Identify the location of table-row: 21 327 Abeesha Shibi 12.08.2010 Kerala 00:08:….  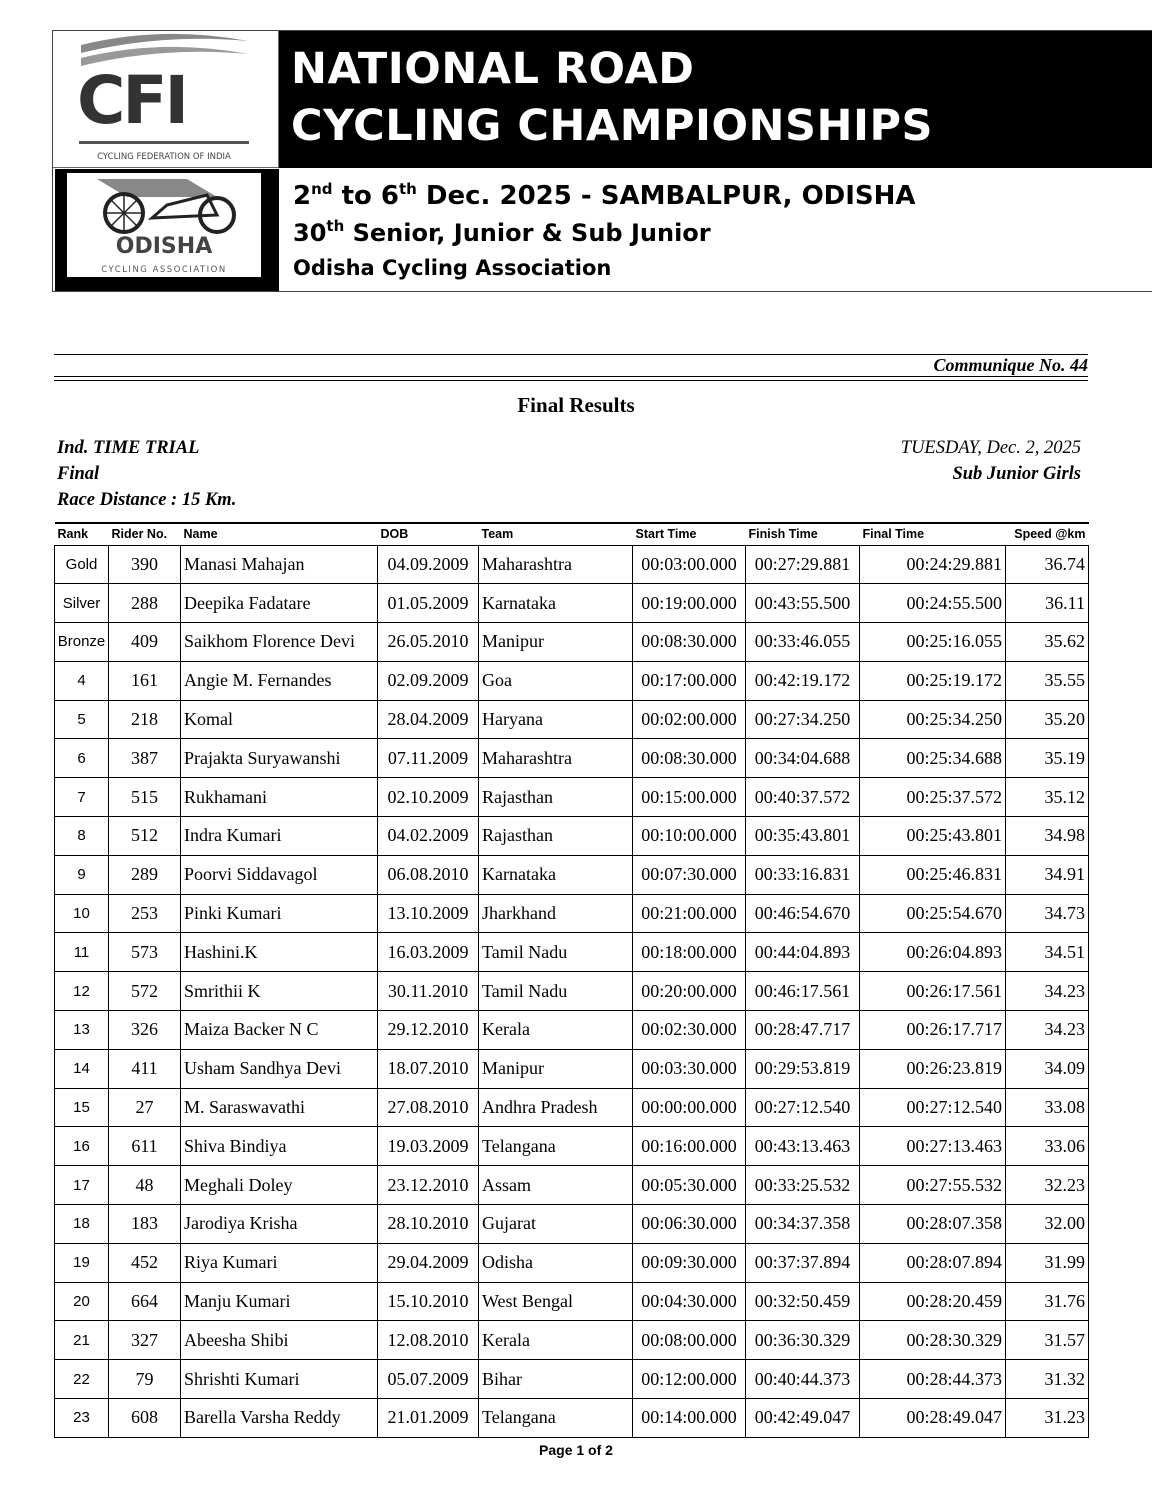
(571, 1340).